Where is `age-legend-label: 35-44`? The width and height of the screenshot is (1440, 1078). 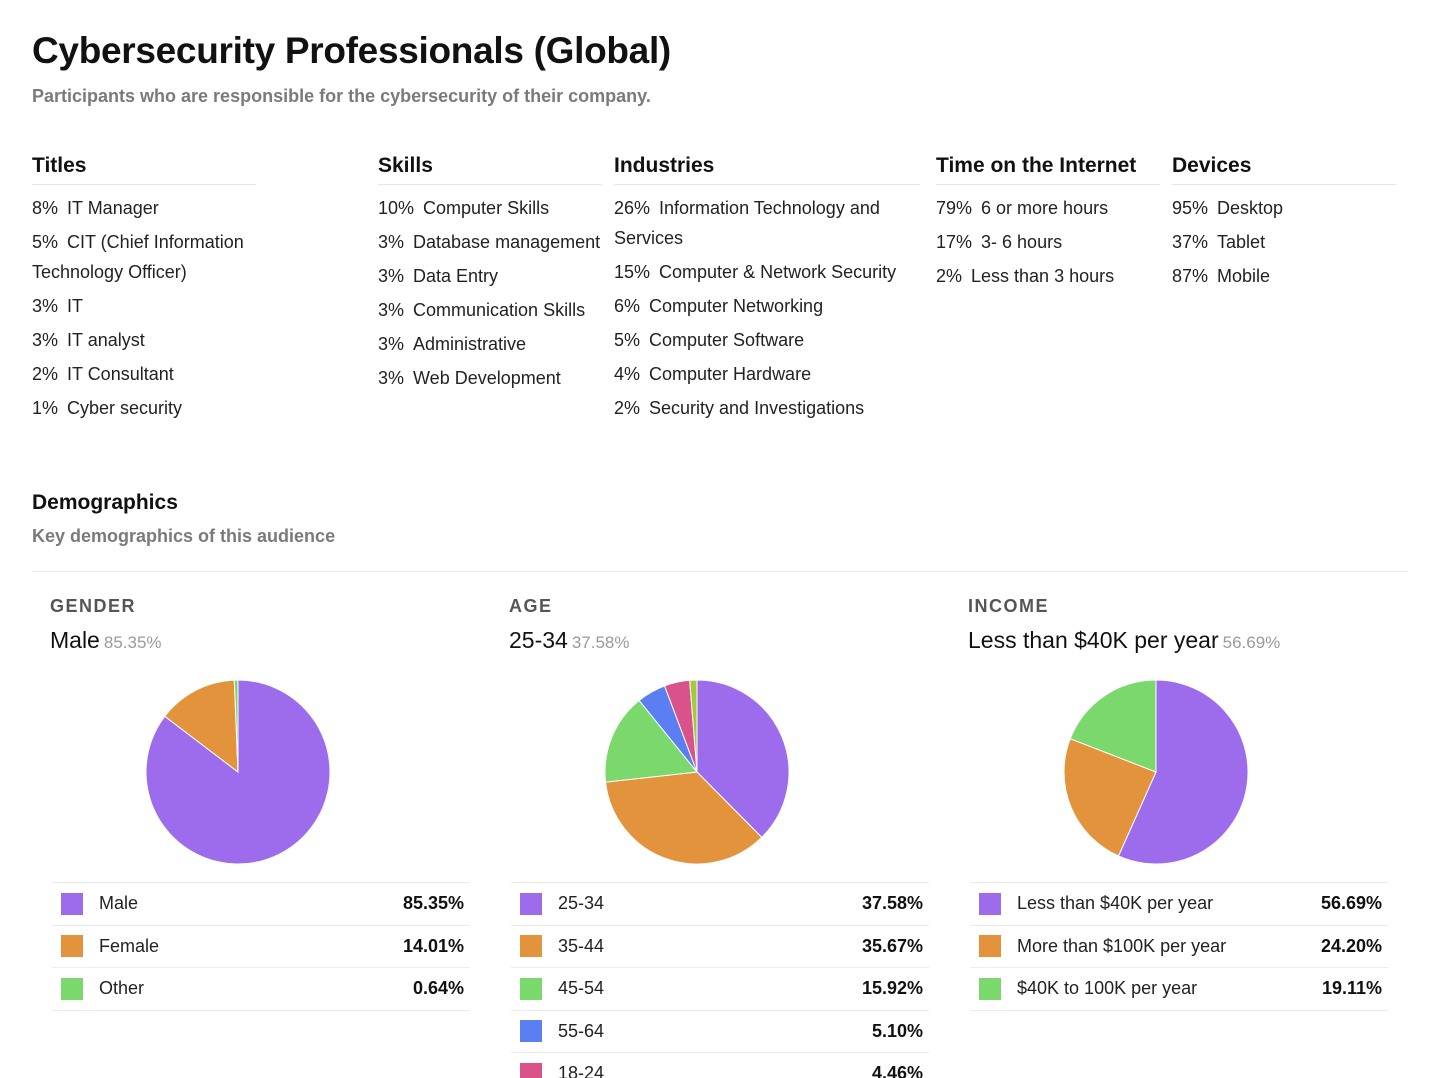
age-legend-label: 35-44 is located at coordinates (581, 945).